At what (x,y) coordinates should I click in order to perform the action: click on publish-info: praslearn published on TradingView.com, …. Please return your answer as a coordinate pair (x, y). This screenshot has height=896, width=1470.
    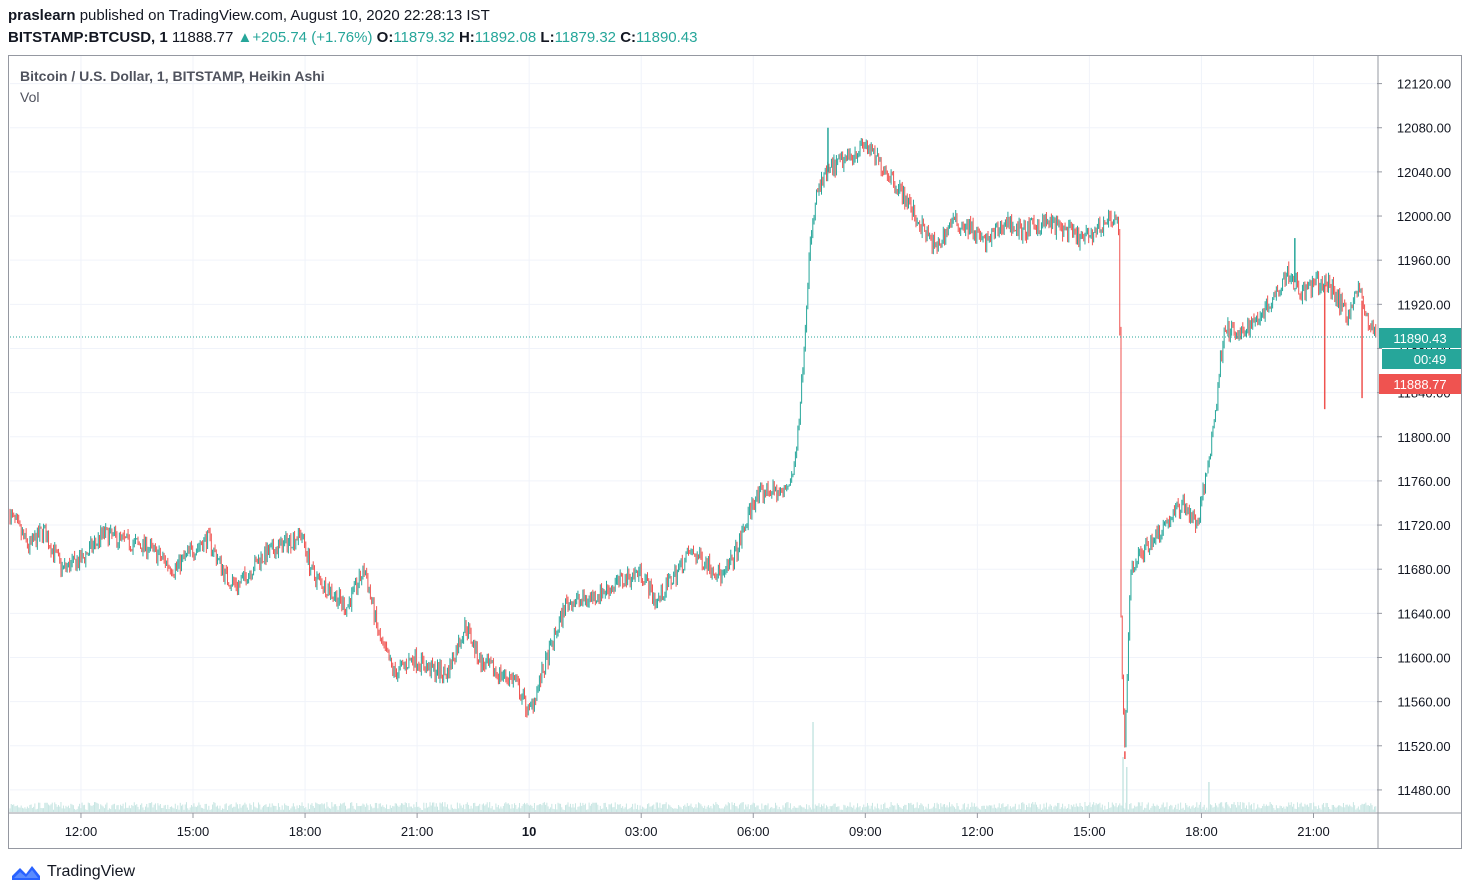
    Looking at the image, I should click on (249, 15).